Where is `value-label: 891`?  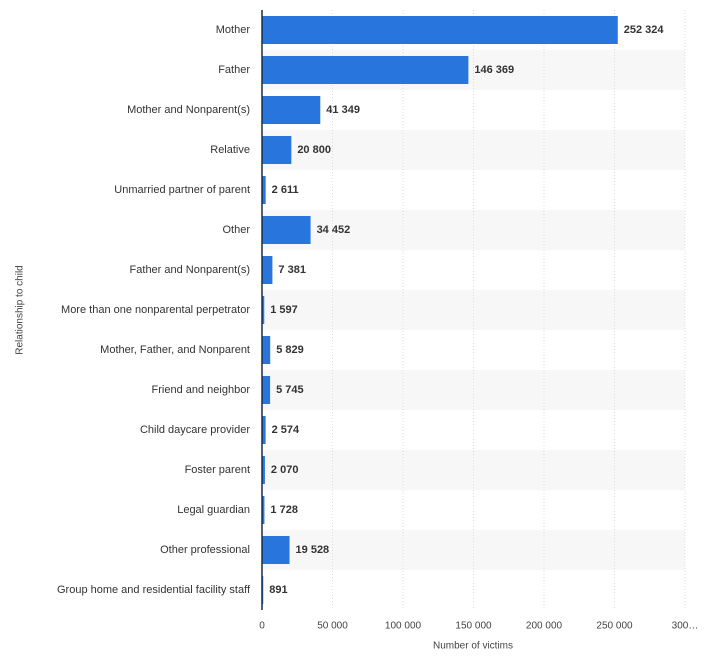 value-label: 891 is located at coordinates (278, 590).